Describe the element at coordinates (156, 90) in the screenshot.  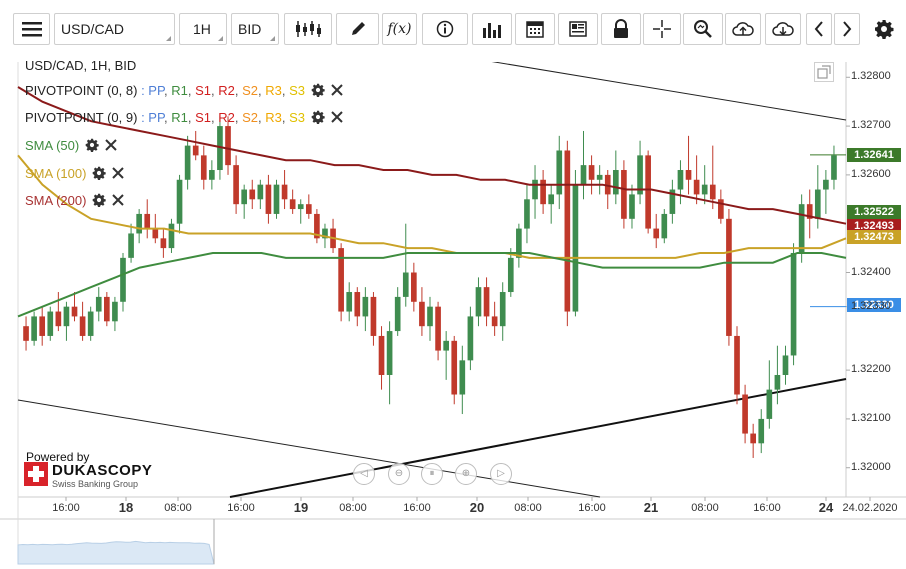
I see `pivot-level-label: PP` at that location.